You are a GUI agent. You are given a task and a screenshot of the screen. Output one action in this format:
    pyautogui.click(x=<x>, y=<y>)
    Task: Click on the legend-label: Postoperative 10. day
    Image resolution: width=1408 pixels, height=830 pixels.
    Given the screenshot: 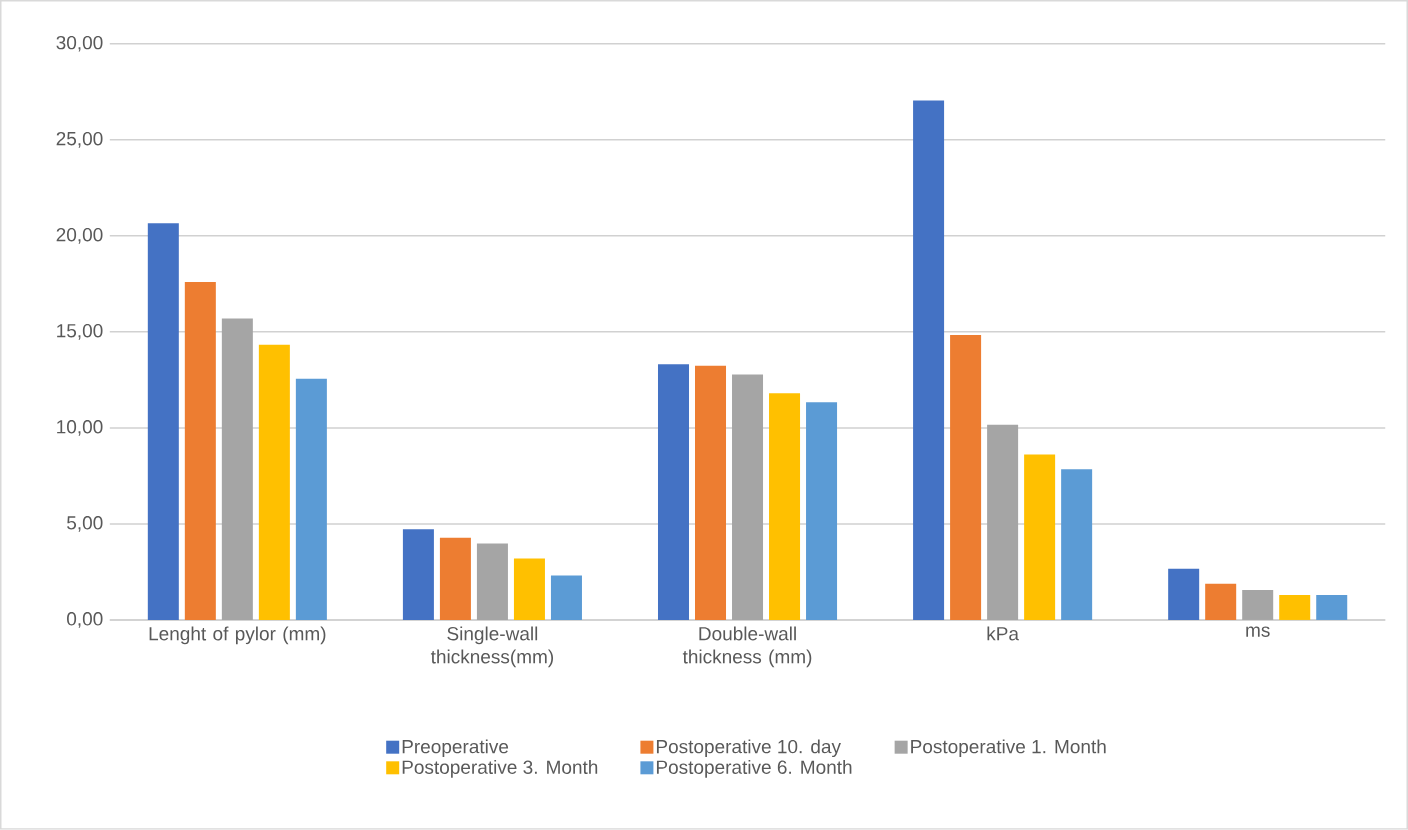 What is the action you would take?
    pyautogui.click(x=748, y=748)
    